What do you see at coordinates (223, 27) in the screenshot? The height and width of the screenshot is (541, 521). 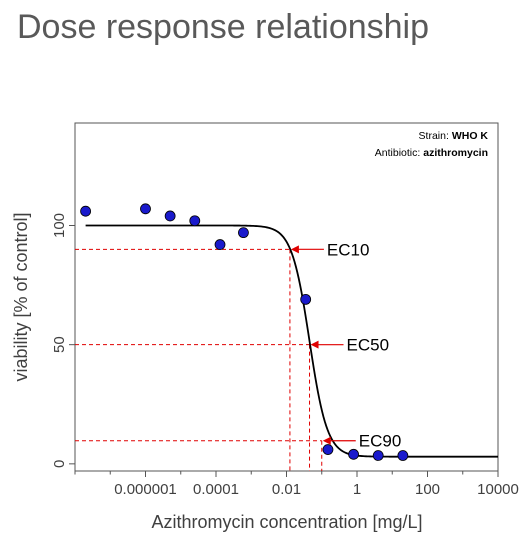 I see `slide-title: Dose response relationship` at bounding box center [223, 27].